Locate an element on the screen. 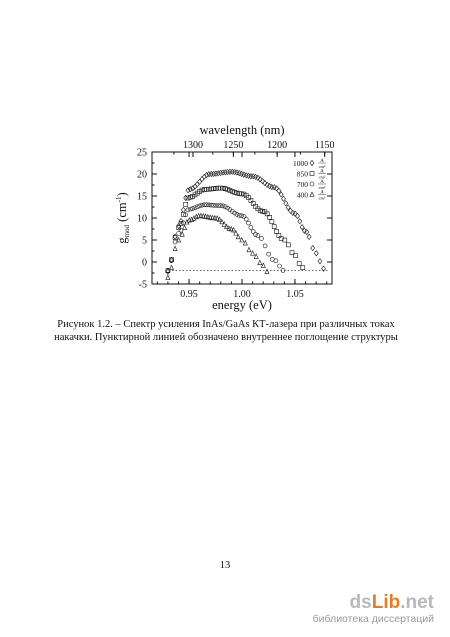  plot-axes: 0.95 1.00 1.05 -5 0 5 10 15 20 25 1300 1250 1200 1150 is located at coordinates (236, 220).